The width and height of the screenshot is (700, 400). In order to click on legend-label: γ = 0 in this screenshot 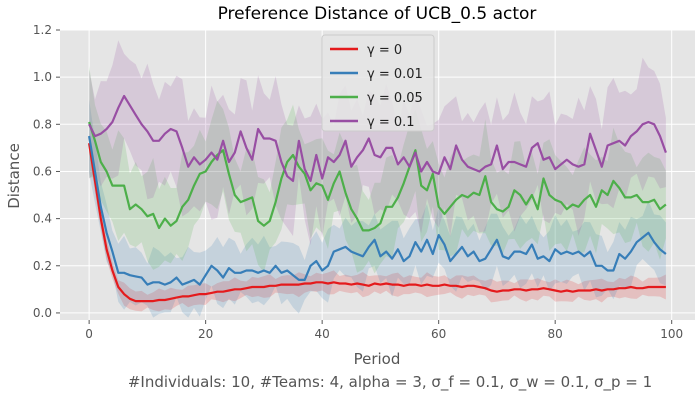, I will do `click(384, 50)`.